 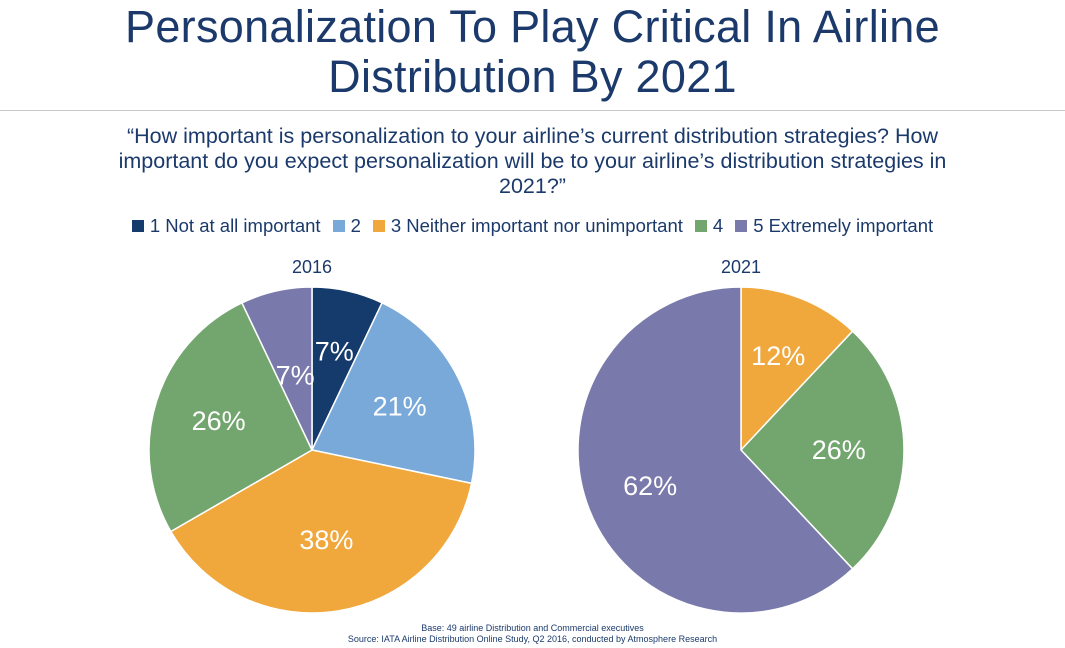 What do you see at coordinates (334, 351) in the screenshot?
I see `slice-label-2016-1: 7%` at bounding box center [334, 351].